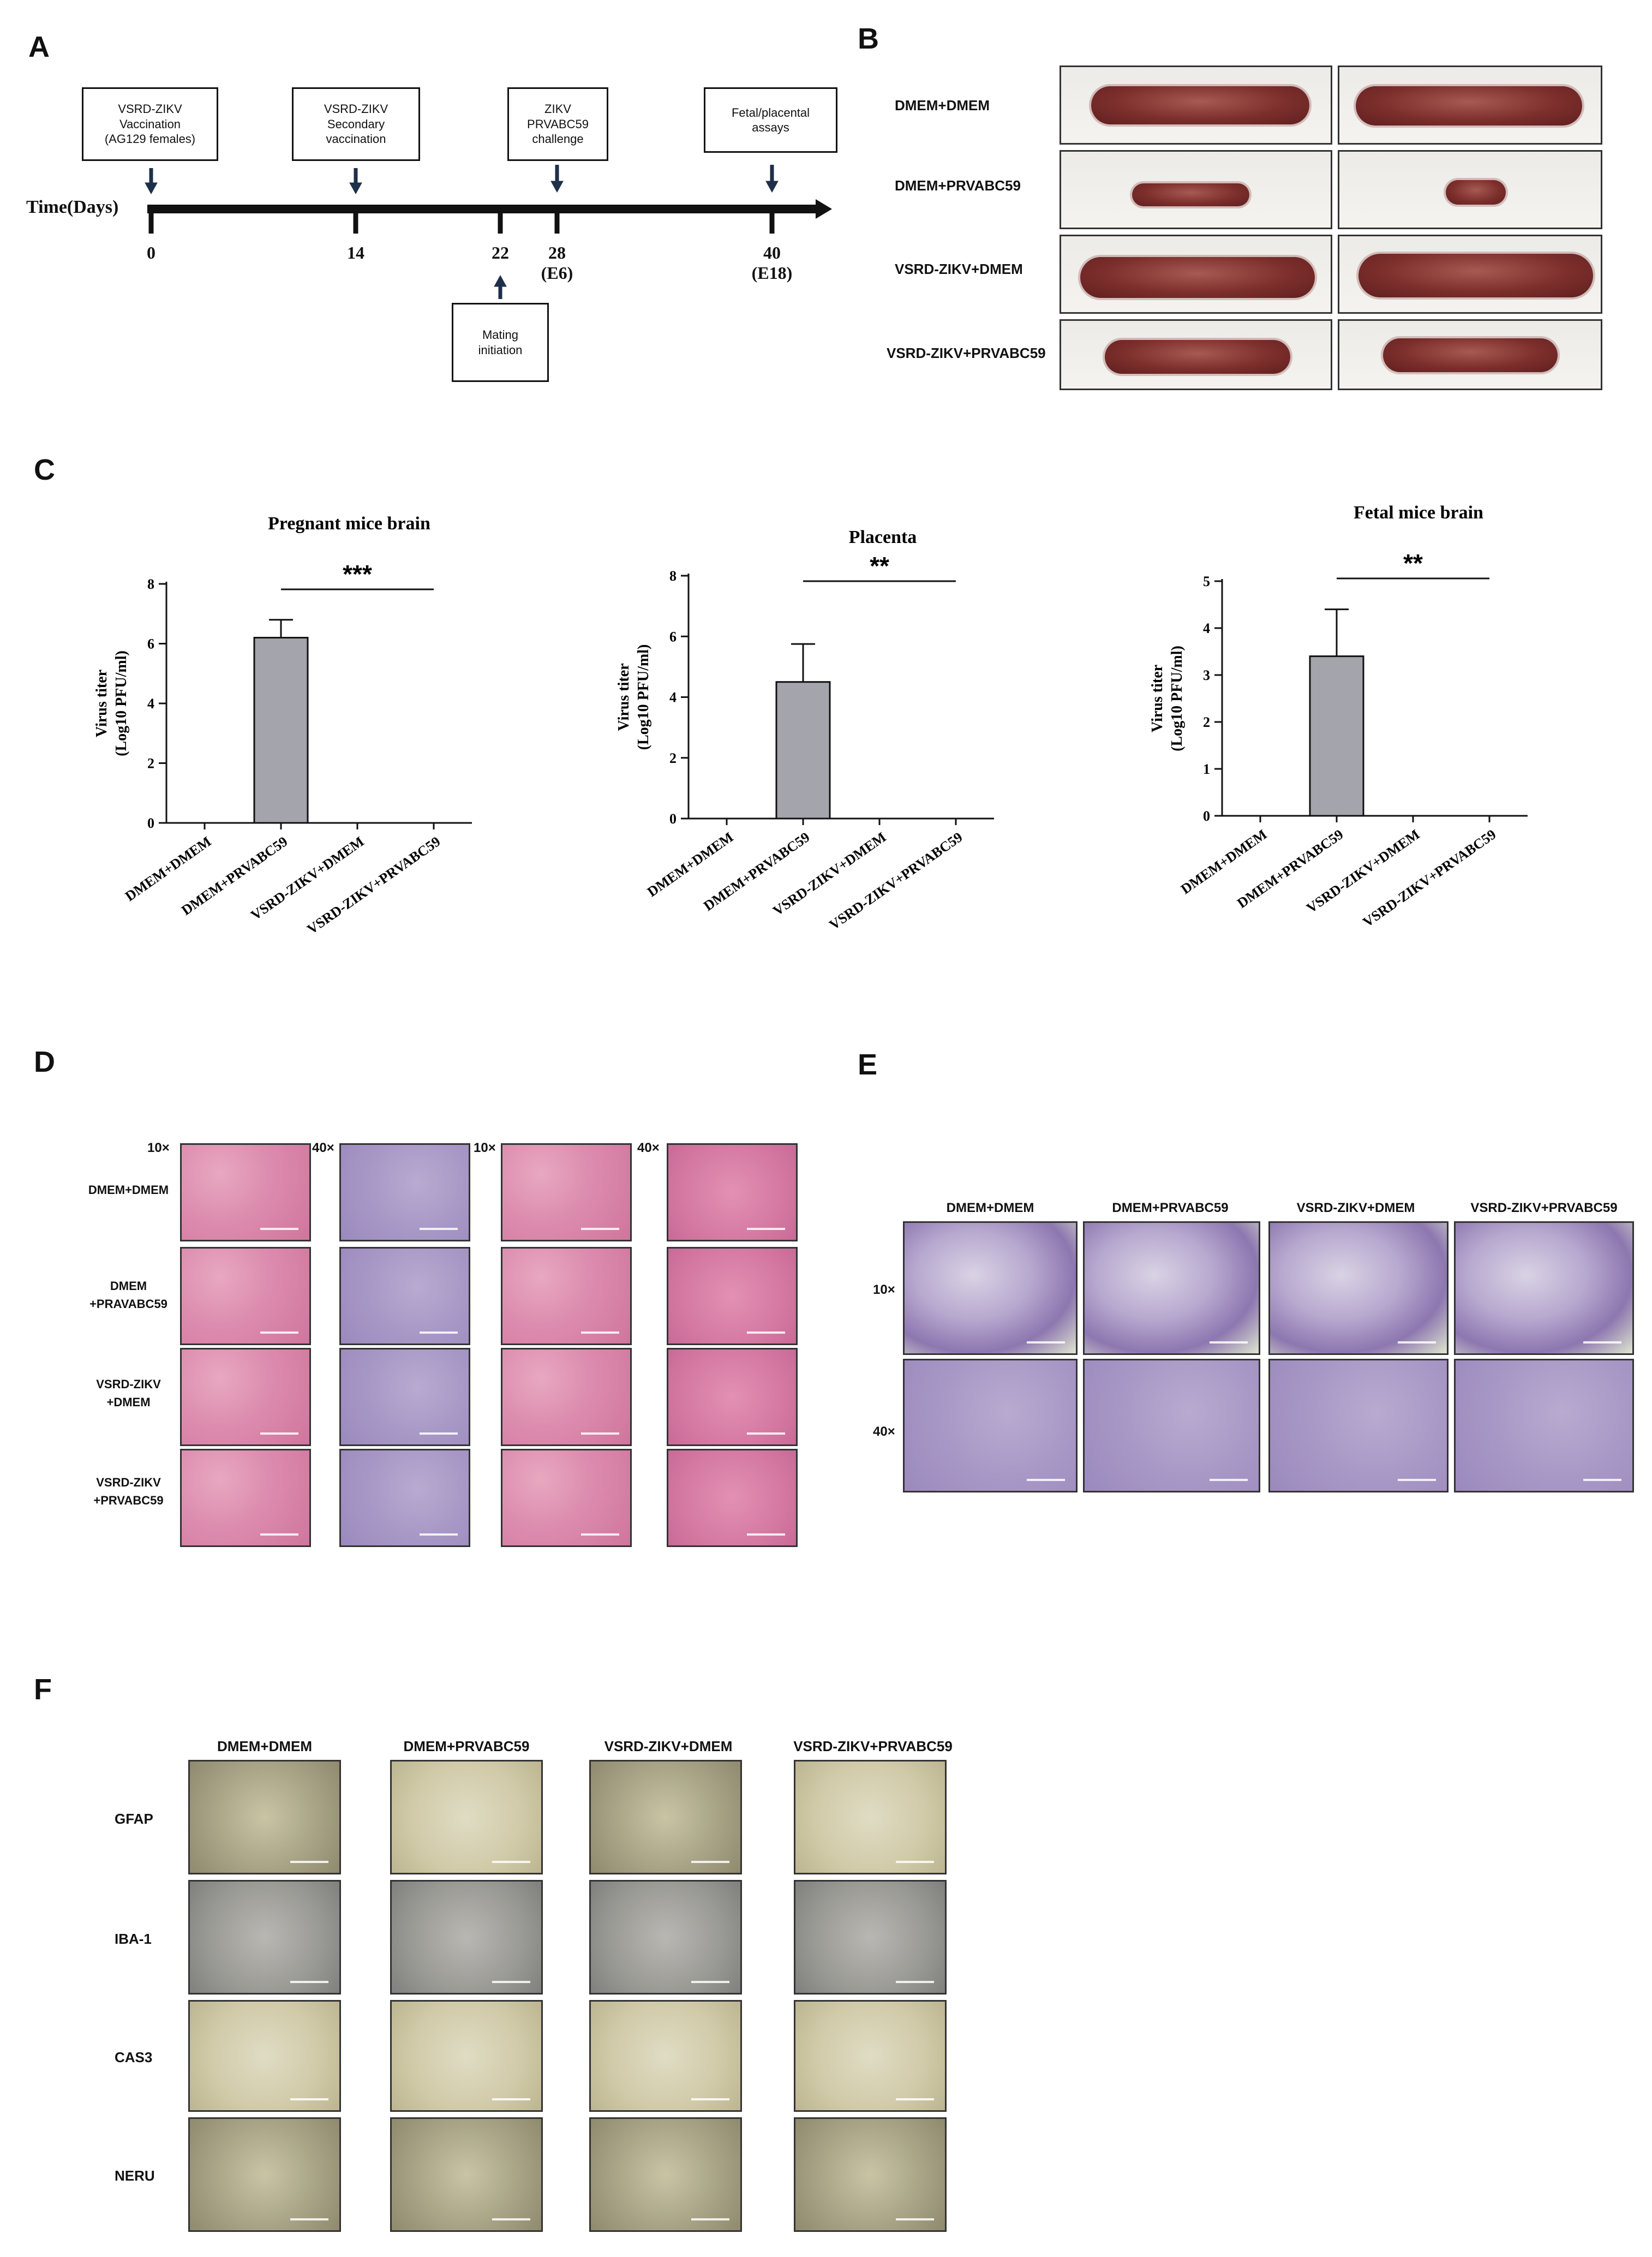 The height and width of the screenshot is (2257, 1652). What do you see at coordinates (772, 263) in the screenshot?
I see `timeline-tick-40: 40 (E18)` at bounding box center [772, 263].